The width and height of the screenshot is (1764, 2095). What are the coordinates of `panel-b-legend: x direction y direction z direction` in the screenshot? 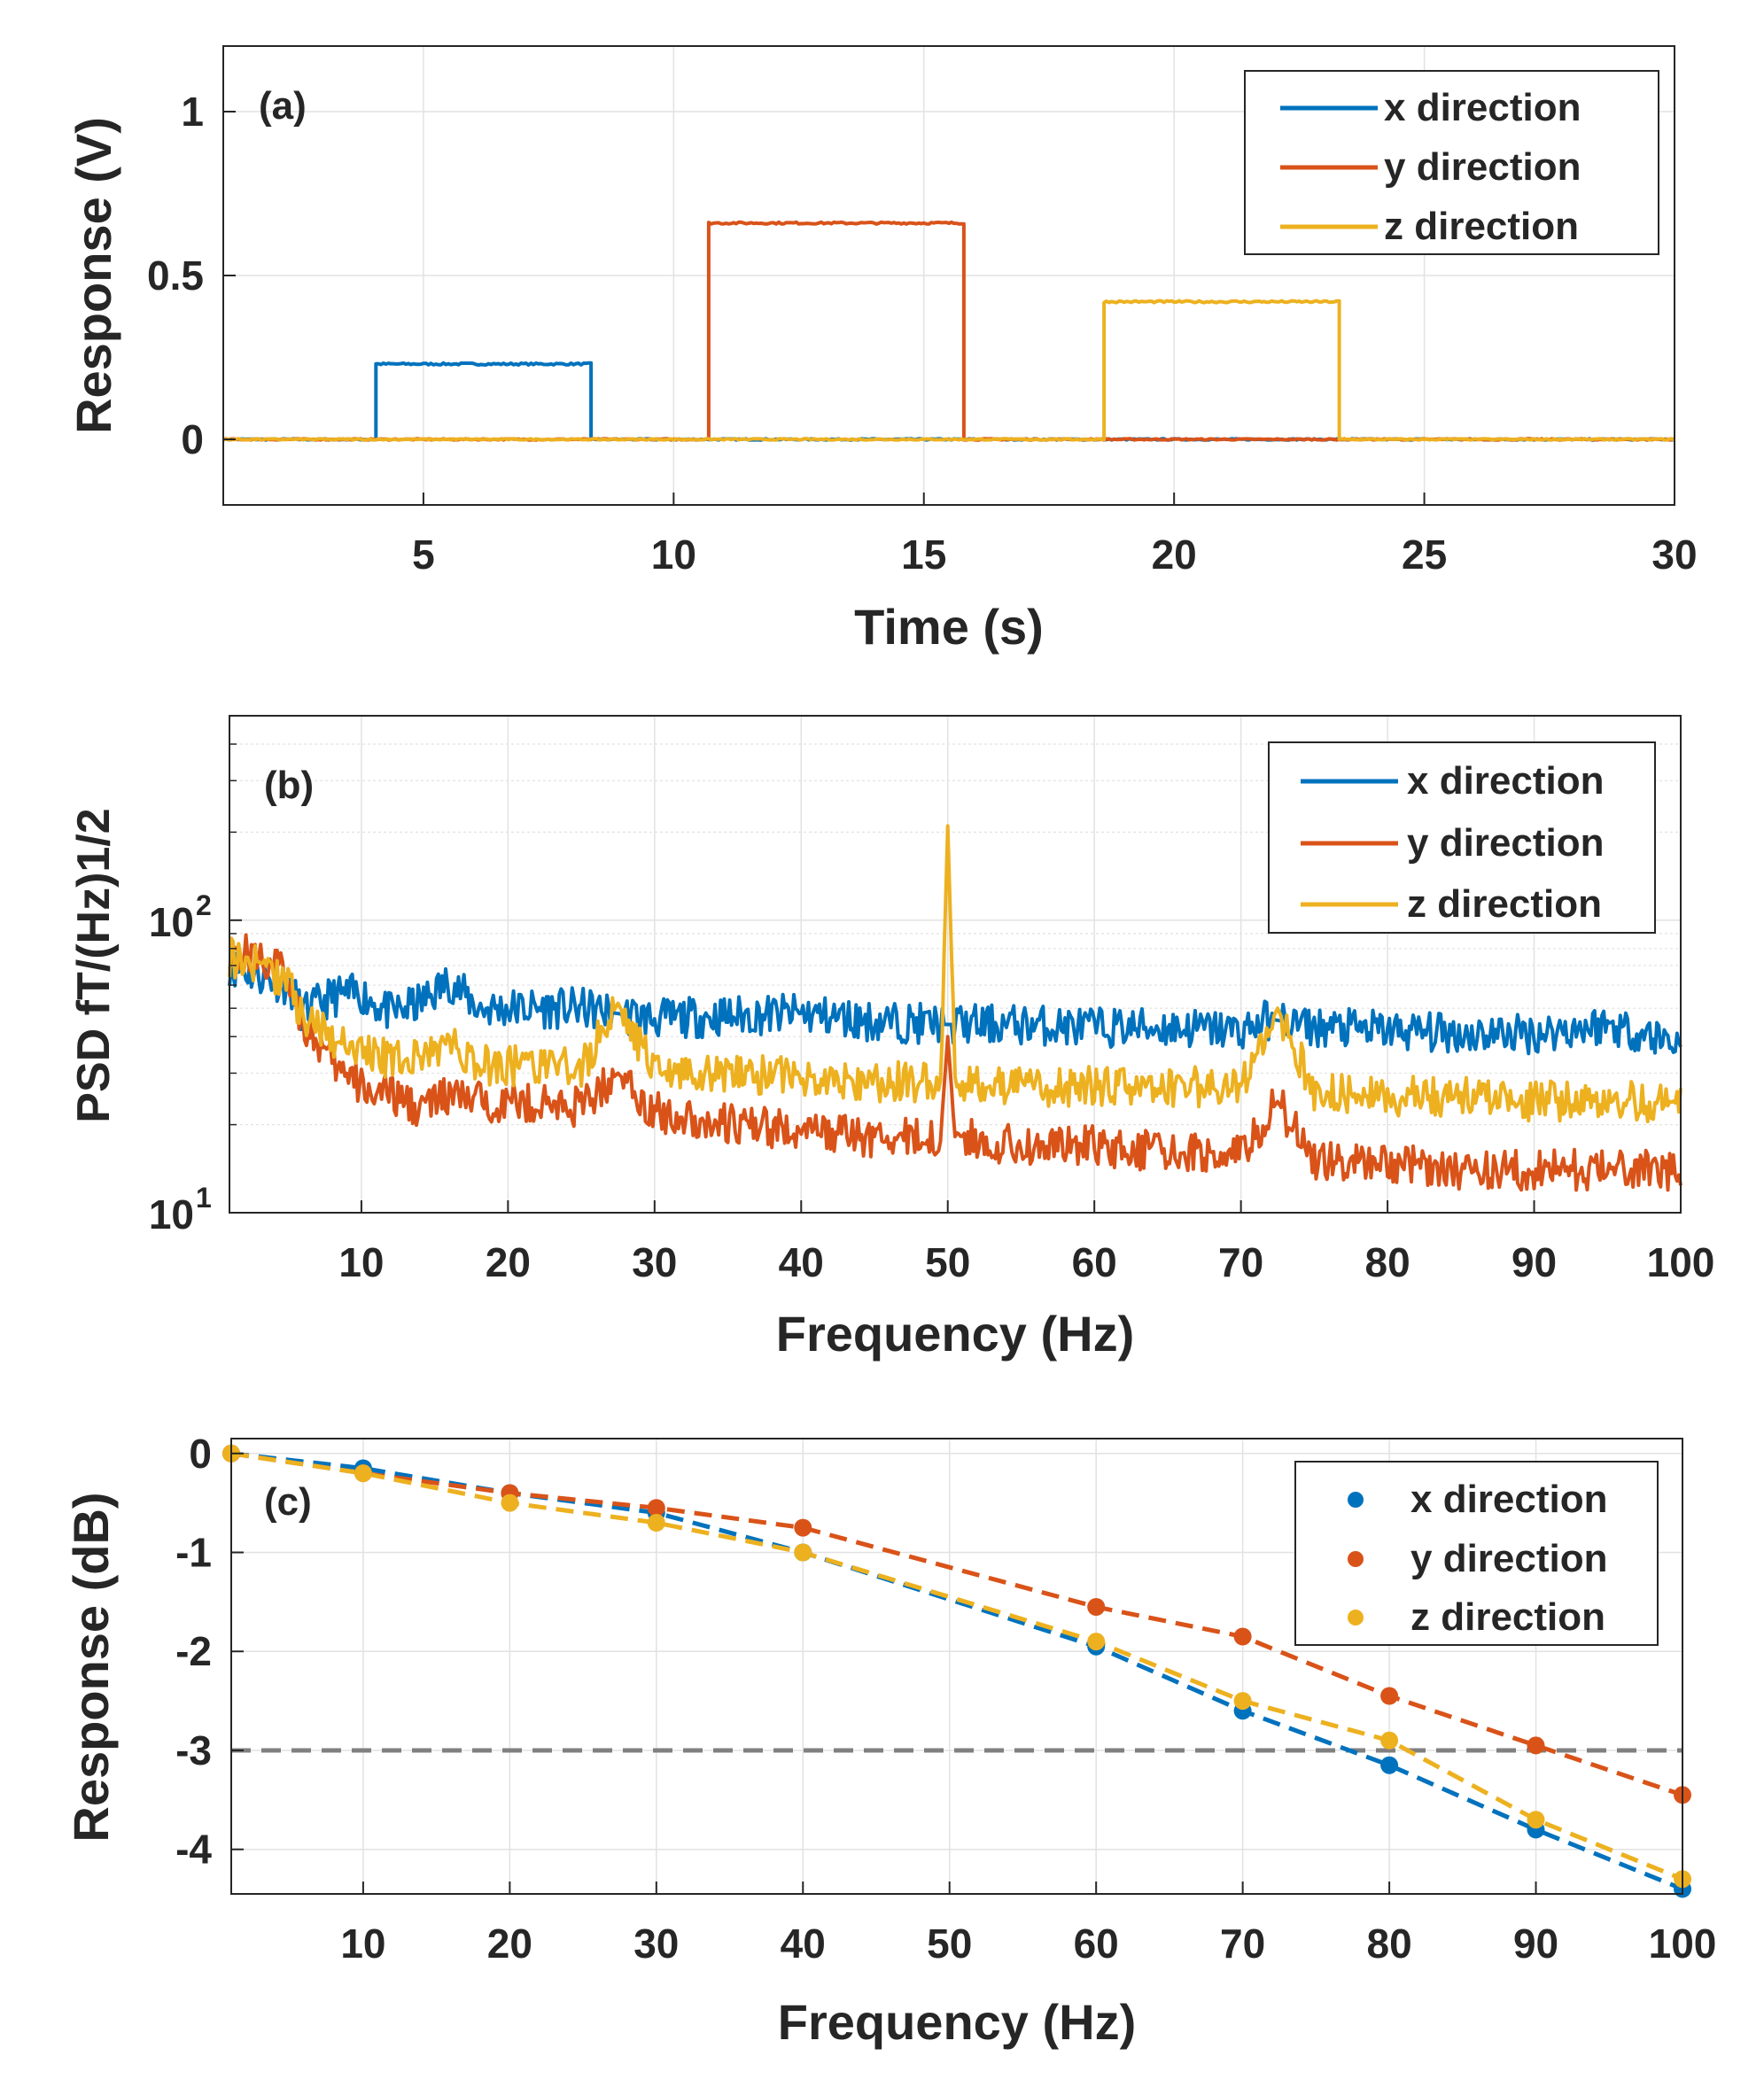 It's located at (1462, 837).